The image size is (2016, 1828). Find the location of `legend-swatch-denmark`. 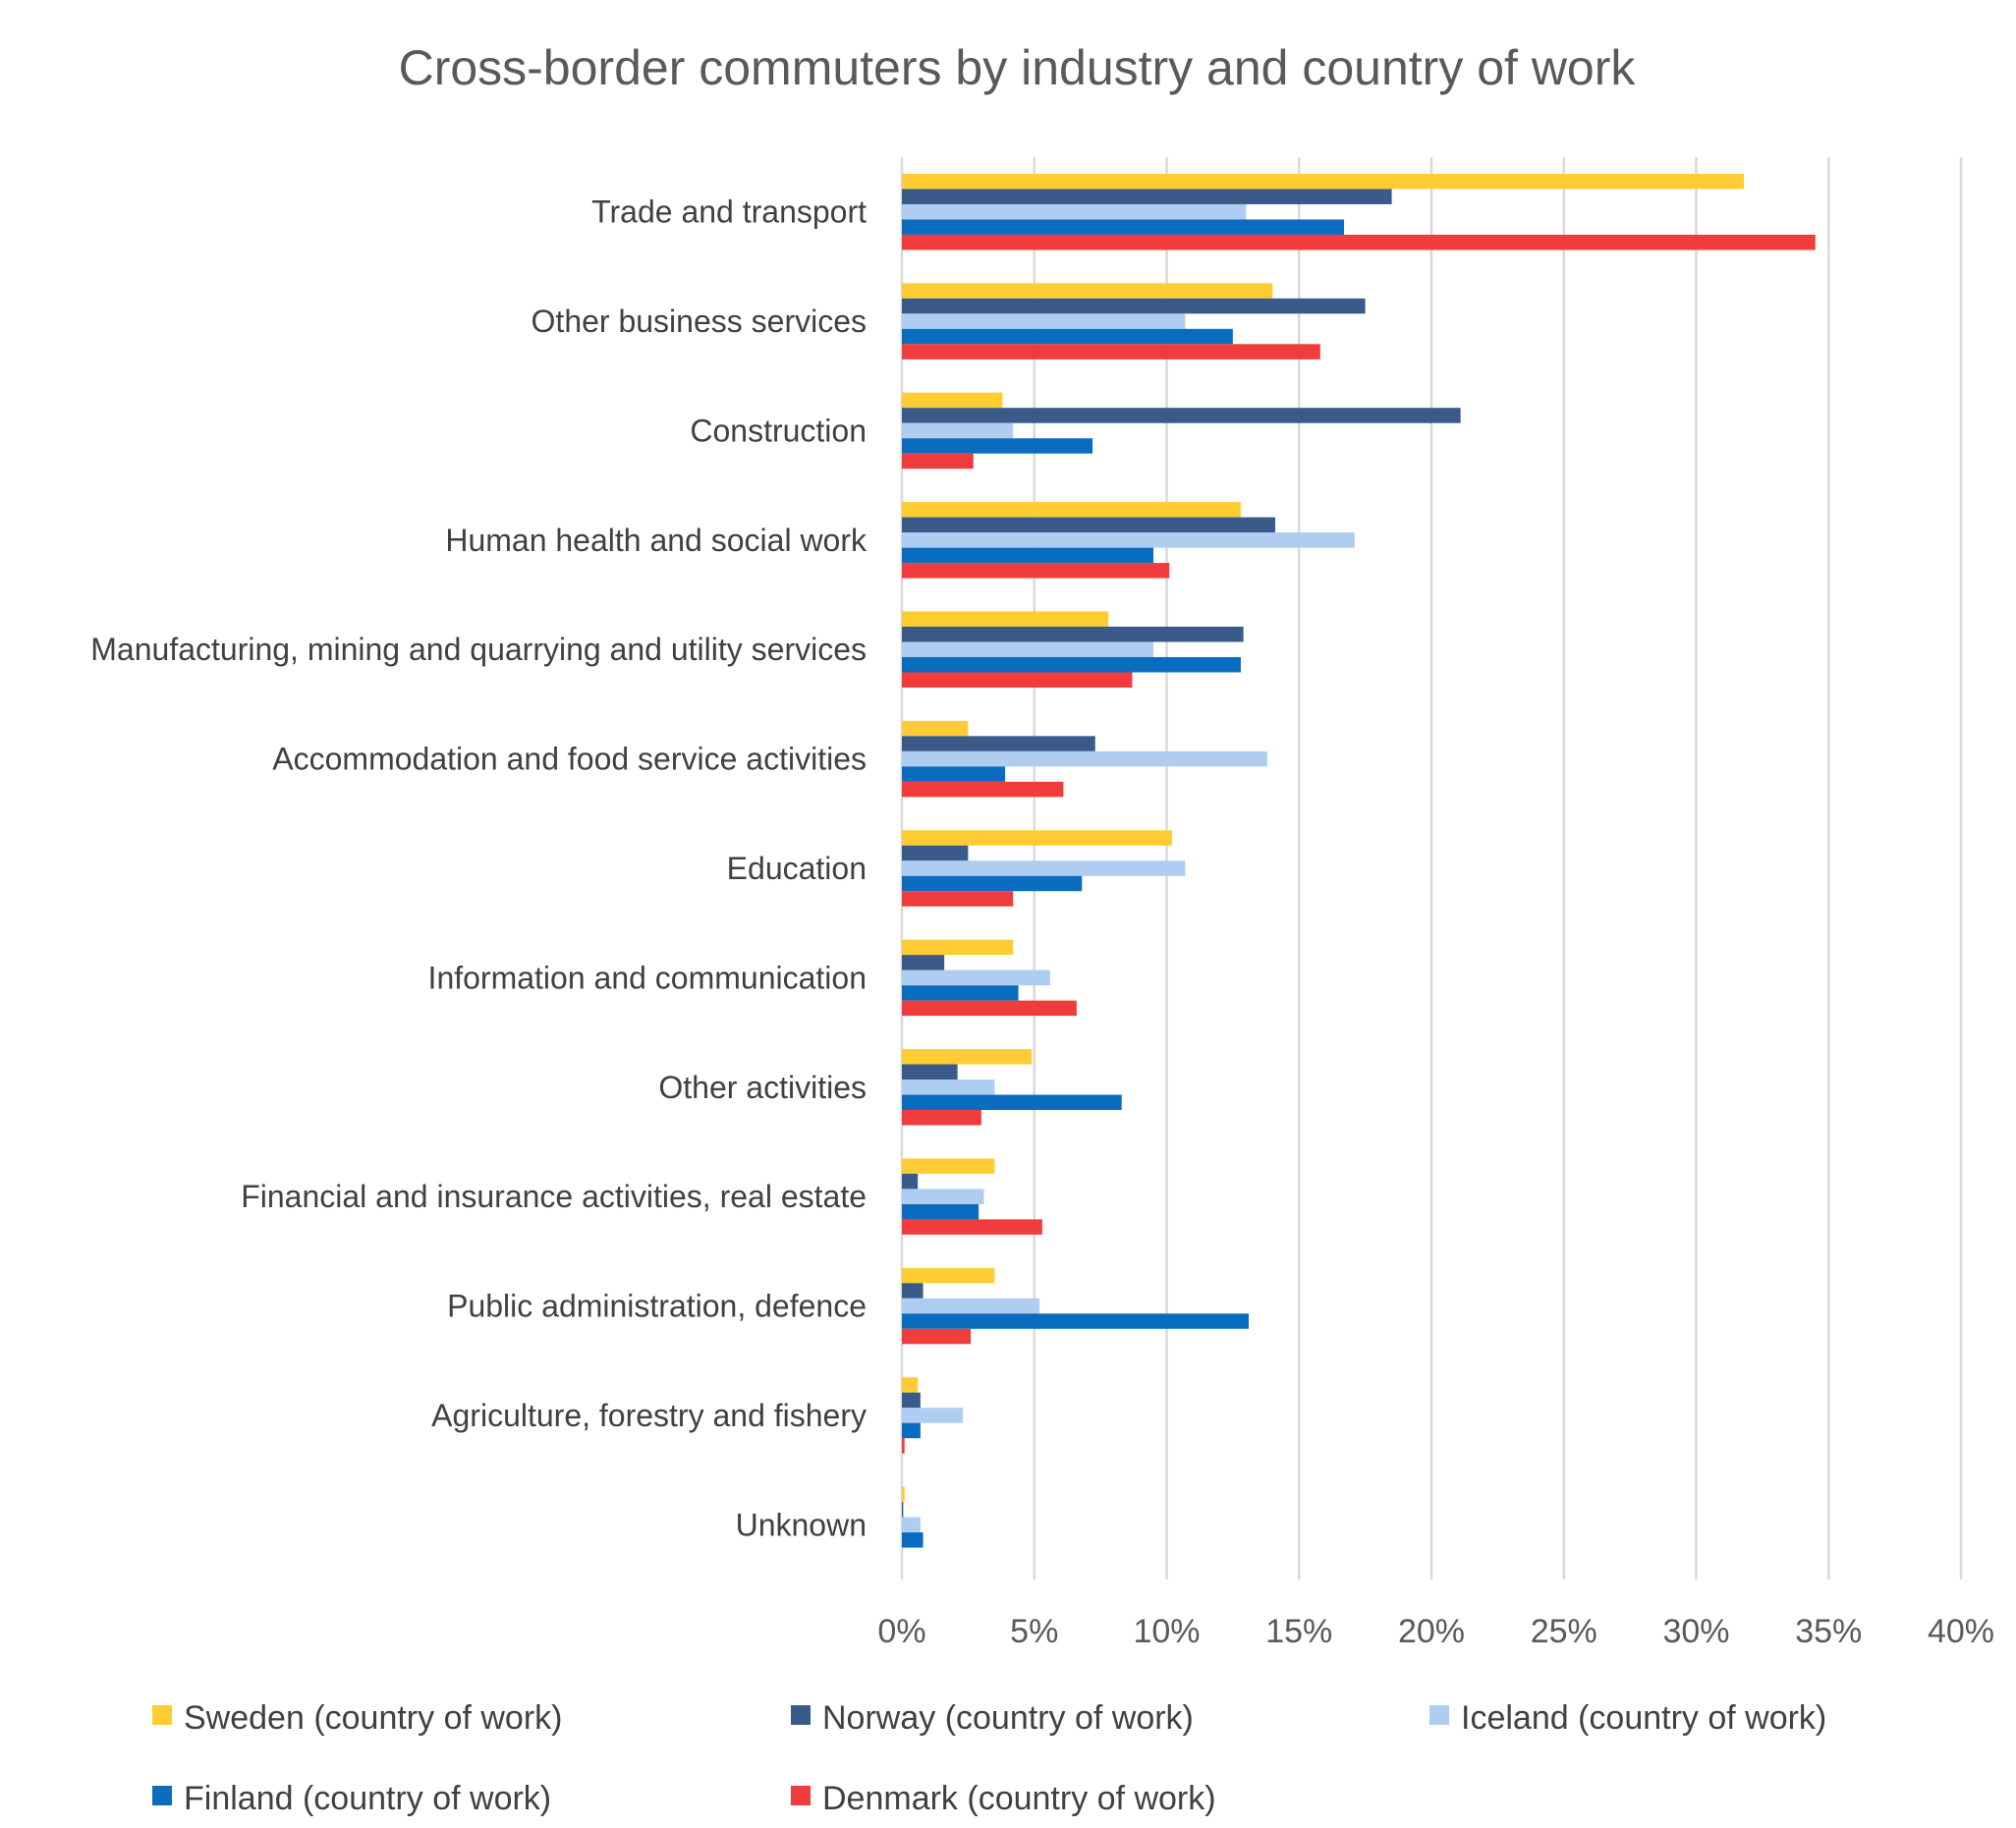

legend-swatch-denmark is located at coordinates (801, 1795).